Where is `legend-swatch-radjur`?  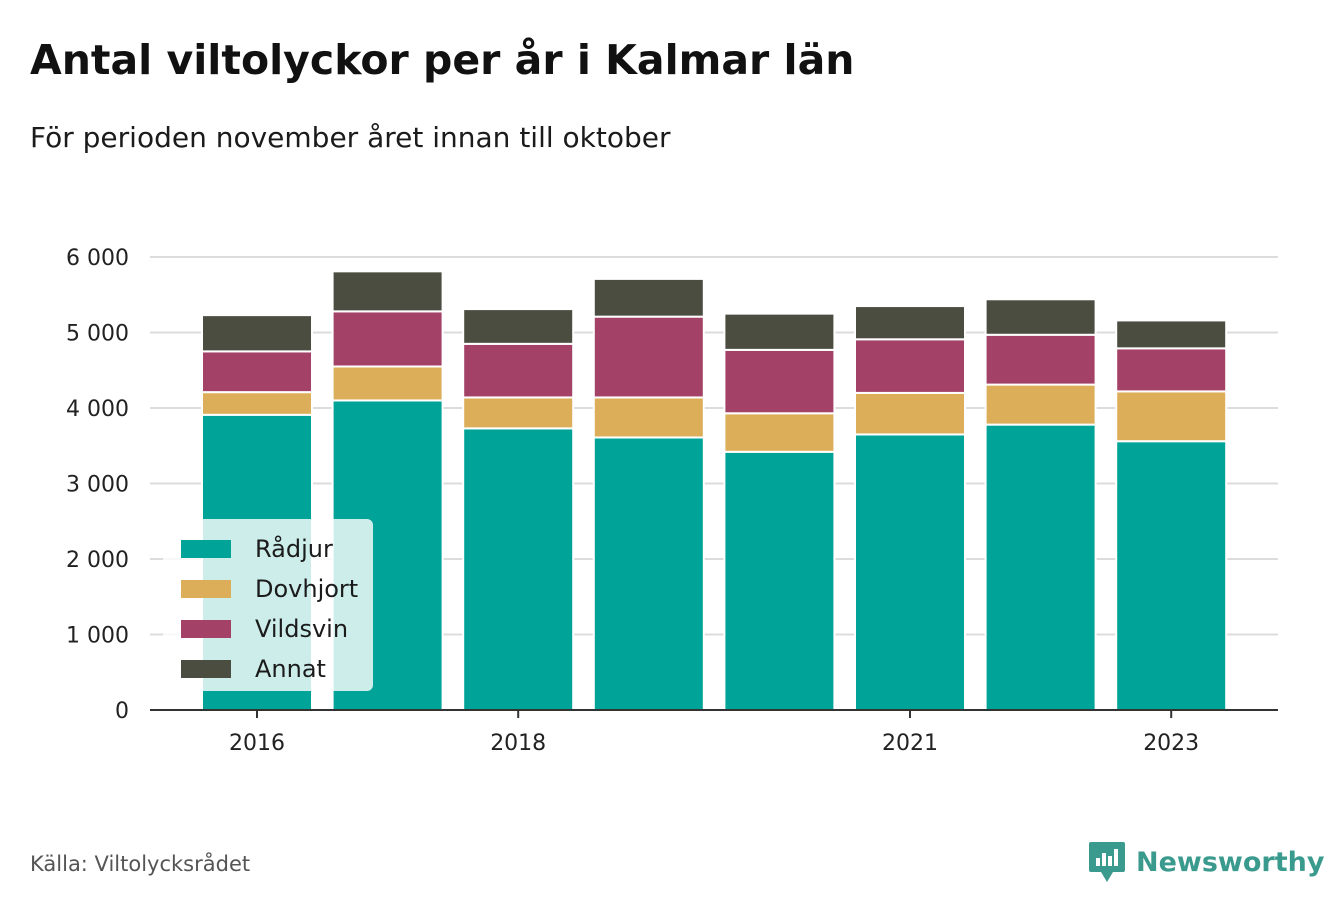 legend-swatch-radjur is located at coordinates (206, 549).